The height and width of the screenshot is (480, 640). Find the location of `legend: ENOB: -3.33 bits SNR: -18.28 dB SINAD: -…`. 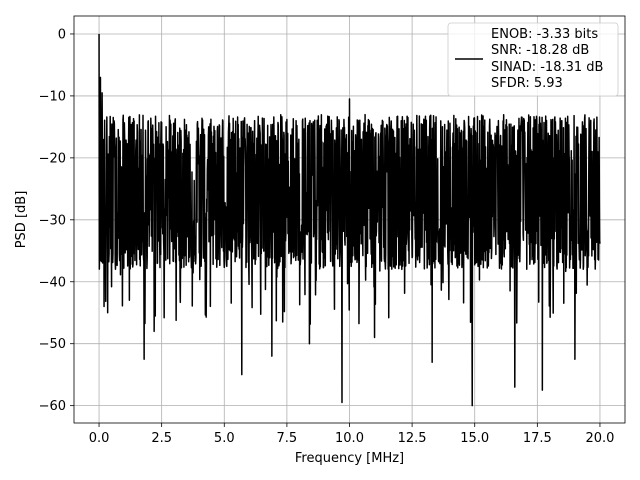

legend: ENOB: -3.33 bits SNR: -18.28 dB SINAD: -… is located at coordinates (533, 59).